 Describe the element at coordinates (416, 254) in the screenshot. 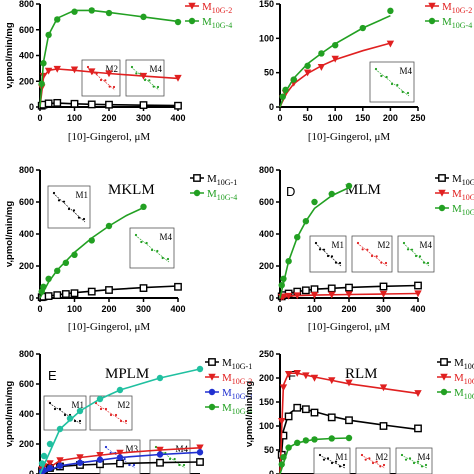

I see `inset-plot: M4` at that location.